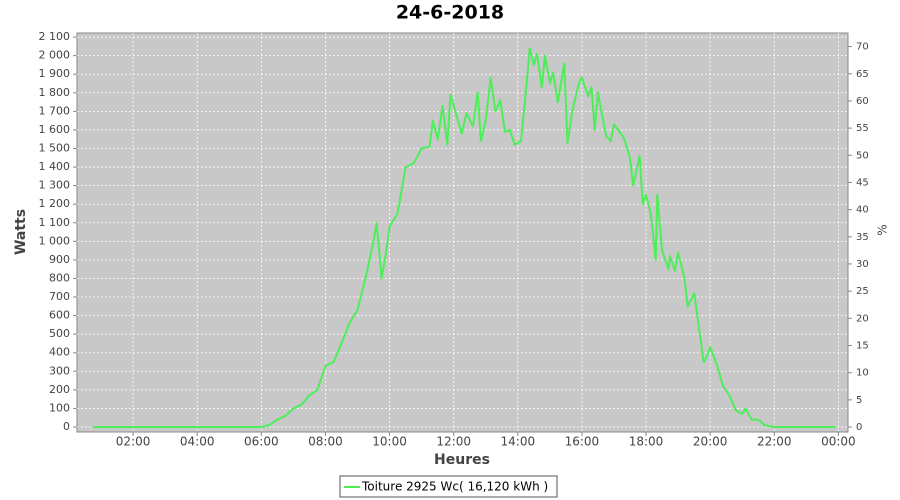  Describe the element at coordinates (55, 185) in the screenshot. I see `y-tick-label: 1 300` at that location.